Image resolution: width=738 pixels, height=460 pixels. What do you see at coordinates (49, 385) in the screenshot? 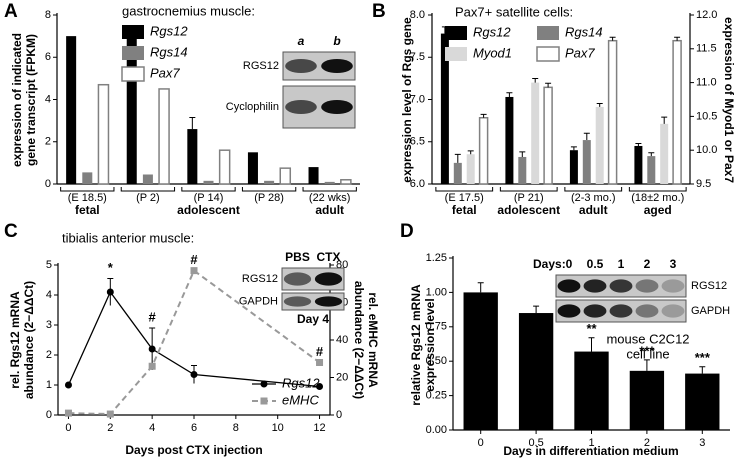
I see `y-tick-label: 1` at bounding box center [49, 385].